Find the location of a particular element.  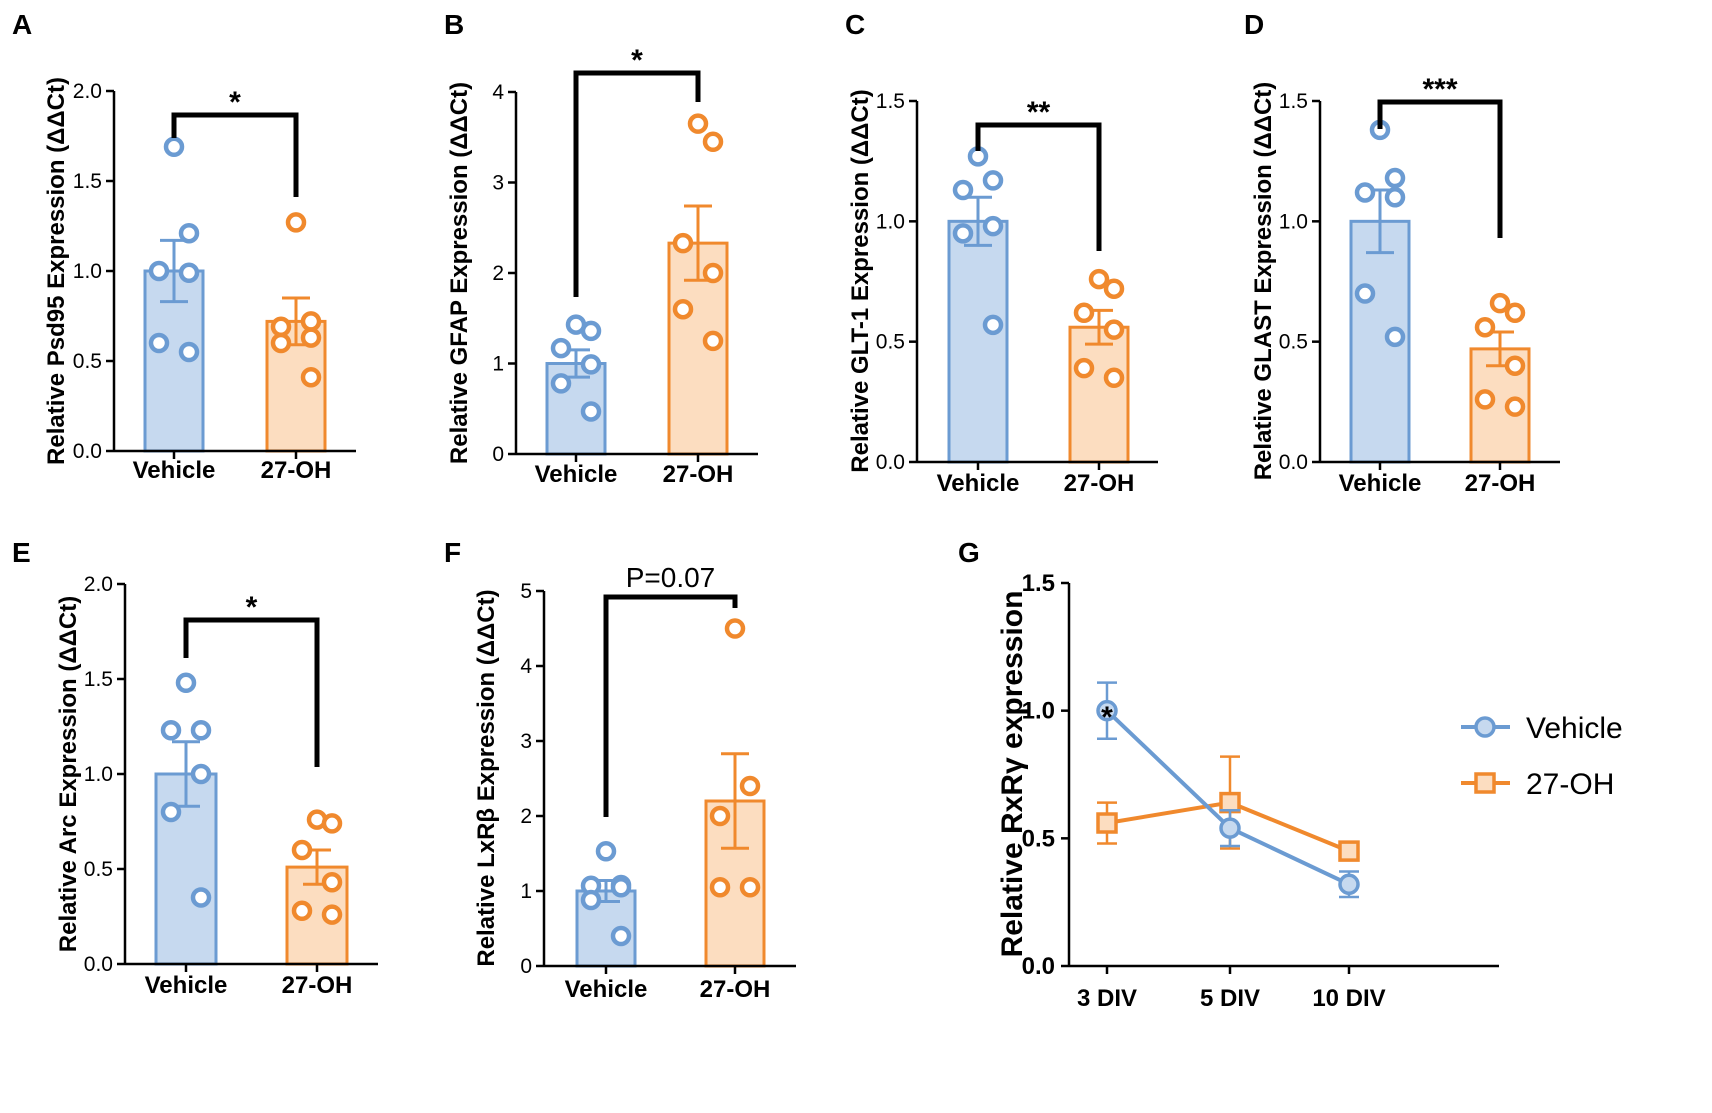

panel-letter: F is located at coordinates (452, 552).